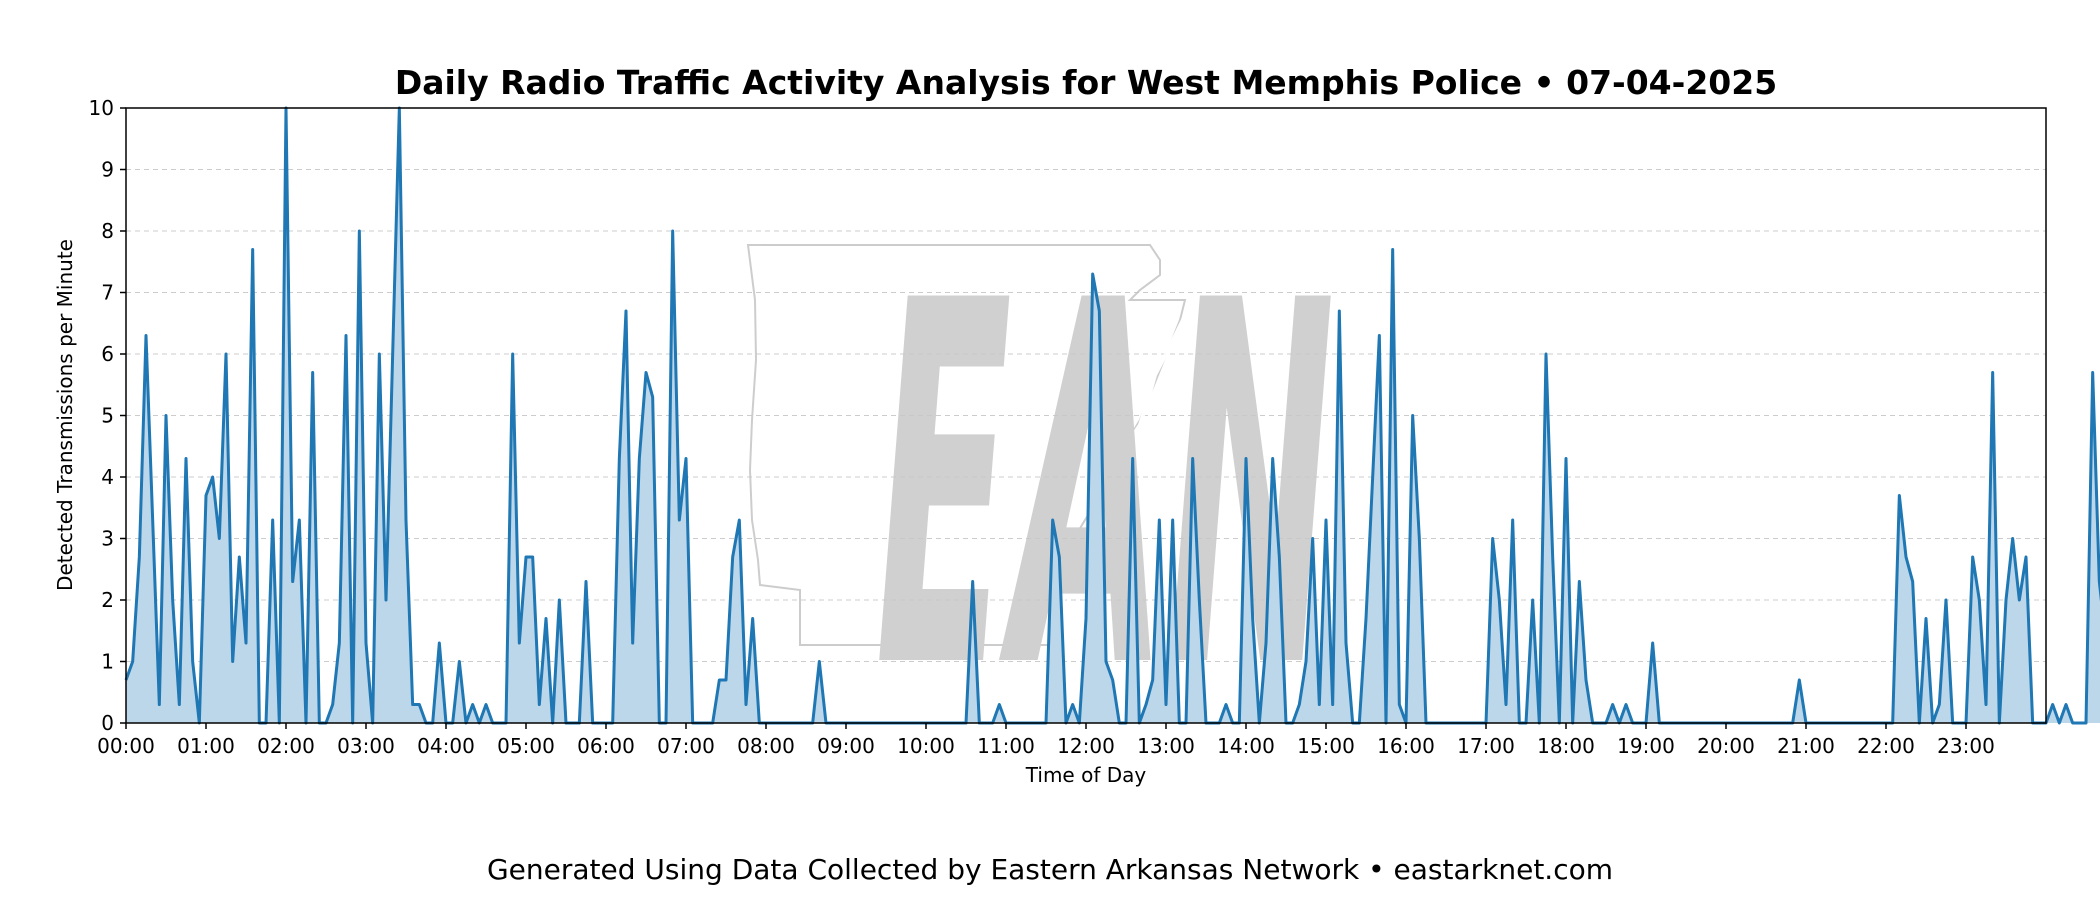 Image resolution: width=2100 pixels, height=900 pixels. What do you see at coordinates (206, 746) in the screenshot?
I see `x-tick-label: 01:00` at bounding box center [206, 746].